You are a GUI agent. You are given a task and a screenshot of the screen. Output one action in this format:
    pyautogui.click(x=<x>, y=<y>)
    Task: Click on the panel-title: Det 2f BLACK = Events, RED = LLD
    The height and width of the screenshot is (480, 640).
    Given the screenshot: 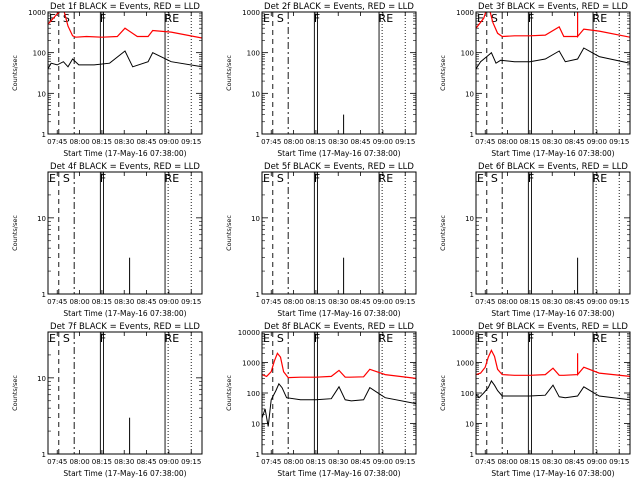 What is the action you would take?
    pyautogui.click(x=339, y=7)
    